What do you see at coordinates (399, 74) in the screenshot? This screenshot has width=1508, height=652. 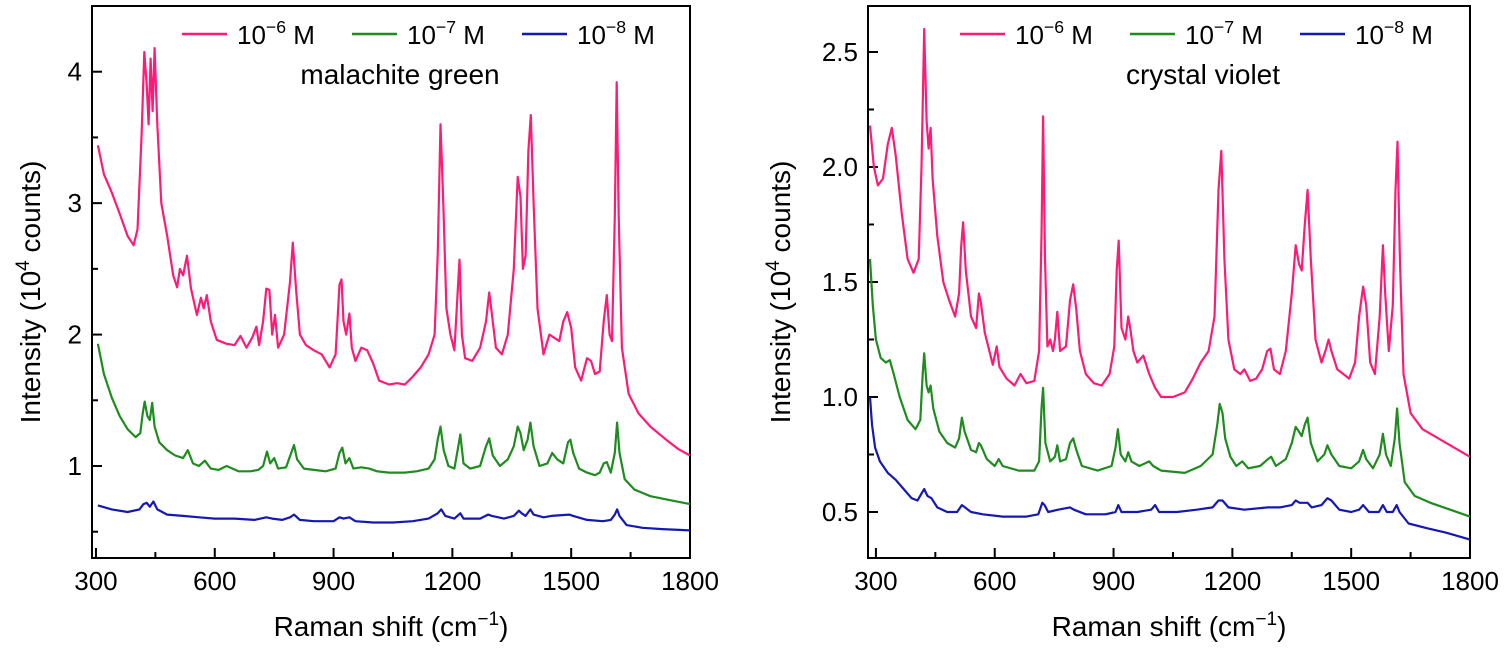 I see `chart-annotation: malachite green` at bounding box center [399, 74].